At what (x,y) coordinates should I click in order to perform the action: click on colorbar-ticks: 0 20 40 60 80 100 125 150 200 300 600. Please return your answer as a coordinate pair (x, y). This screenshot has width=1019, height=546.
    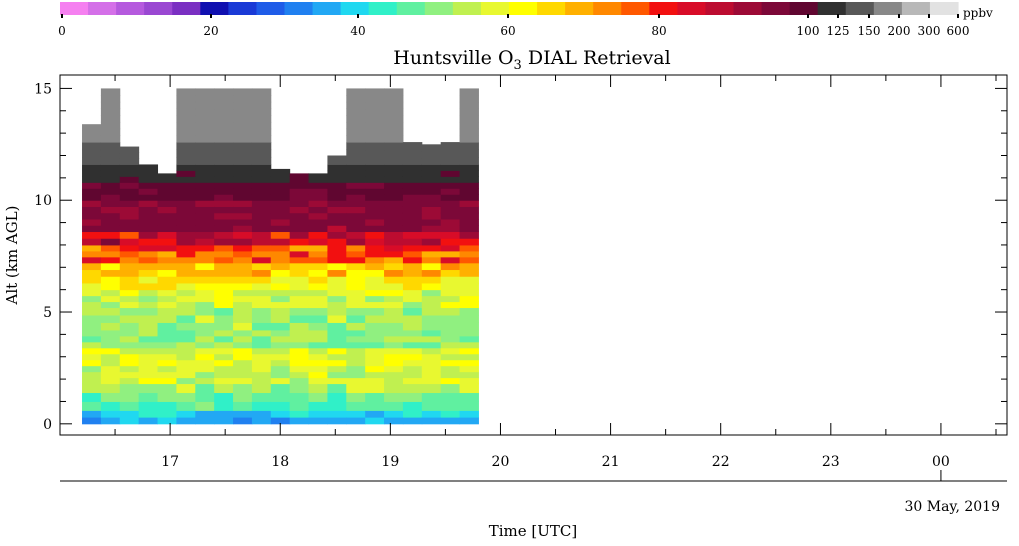
    Looking at the image, I should click on (513, 26).